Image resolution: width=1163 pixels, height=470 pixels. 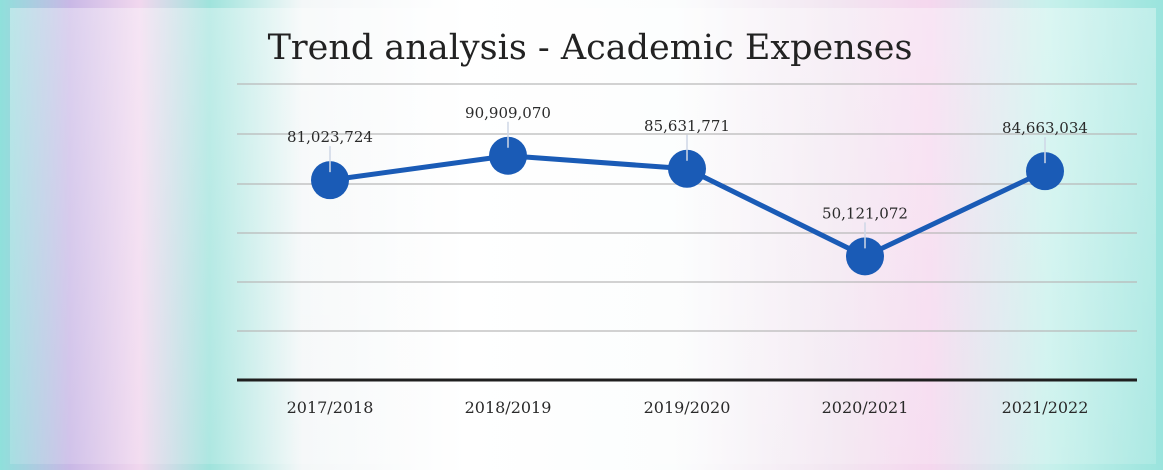 What do you see at coordinates (508, 407) in the screenshot?
I see `x-tick-label: 2018/2019` at bounding box center [508, 407].